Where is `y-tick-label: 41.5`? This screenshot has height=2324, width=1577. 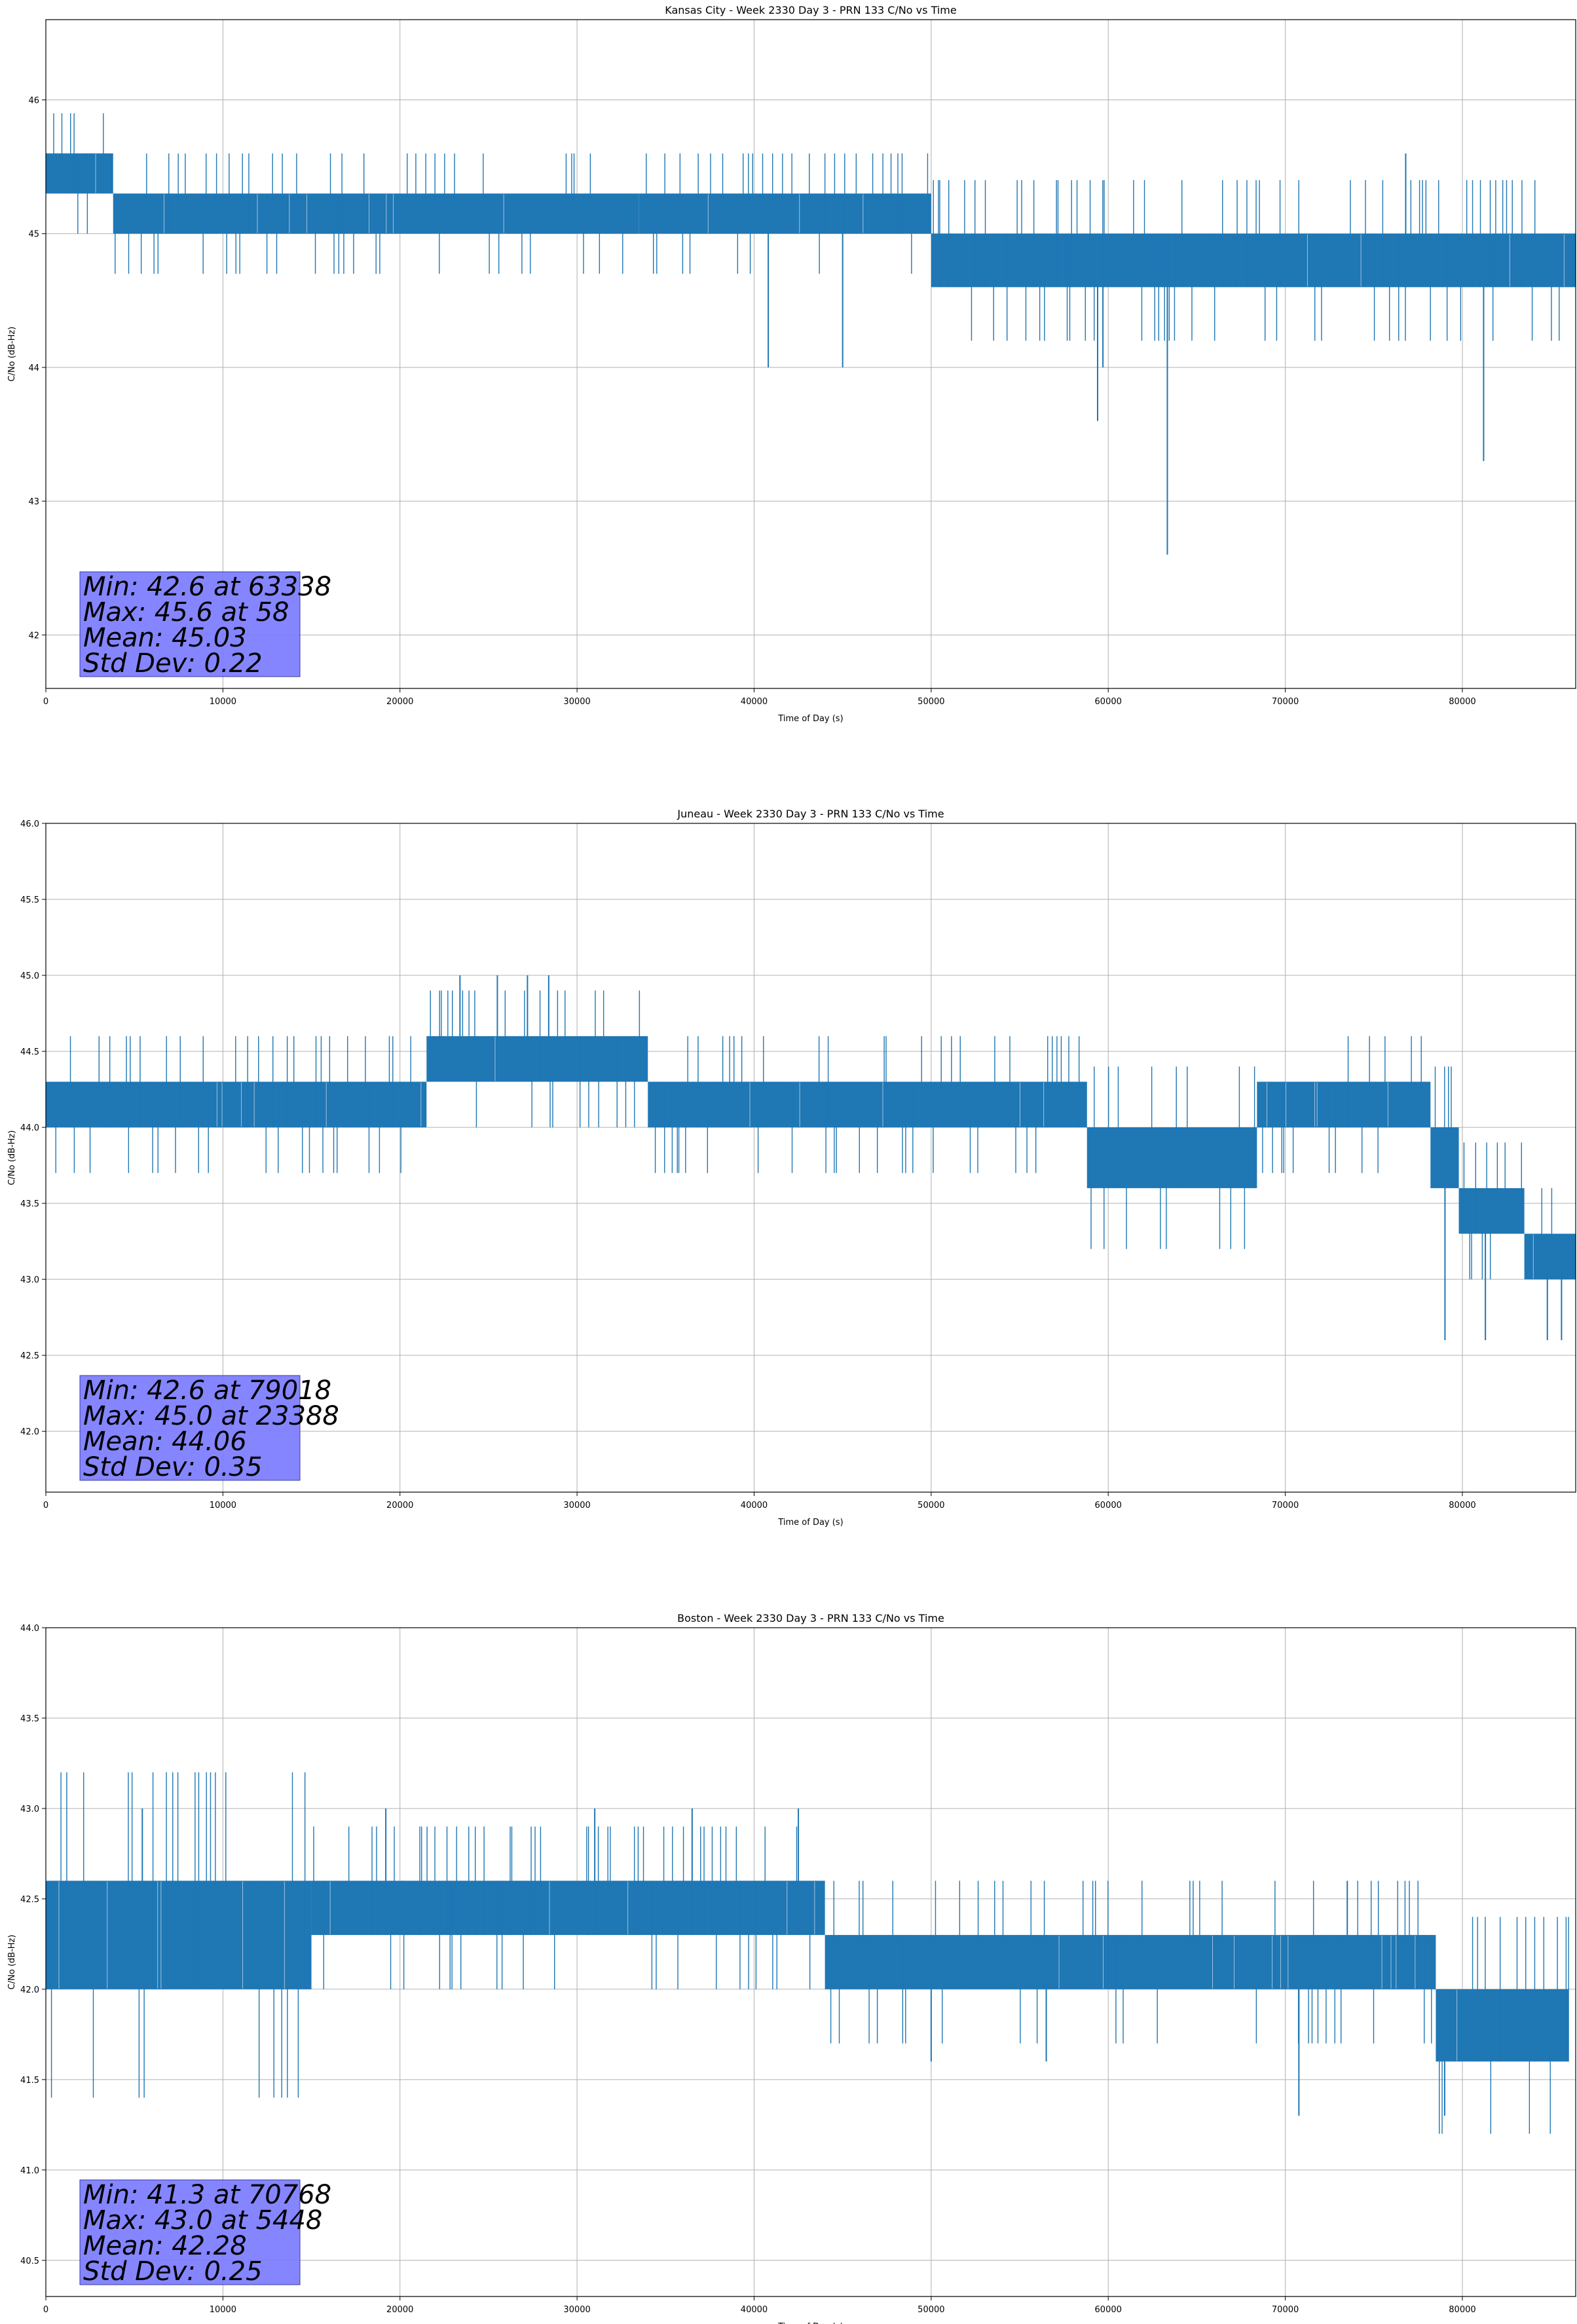
y-tick-label: 41.5 is located at coordinates (29, 2081).